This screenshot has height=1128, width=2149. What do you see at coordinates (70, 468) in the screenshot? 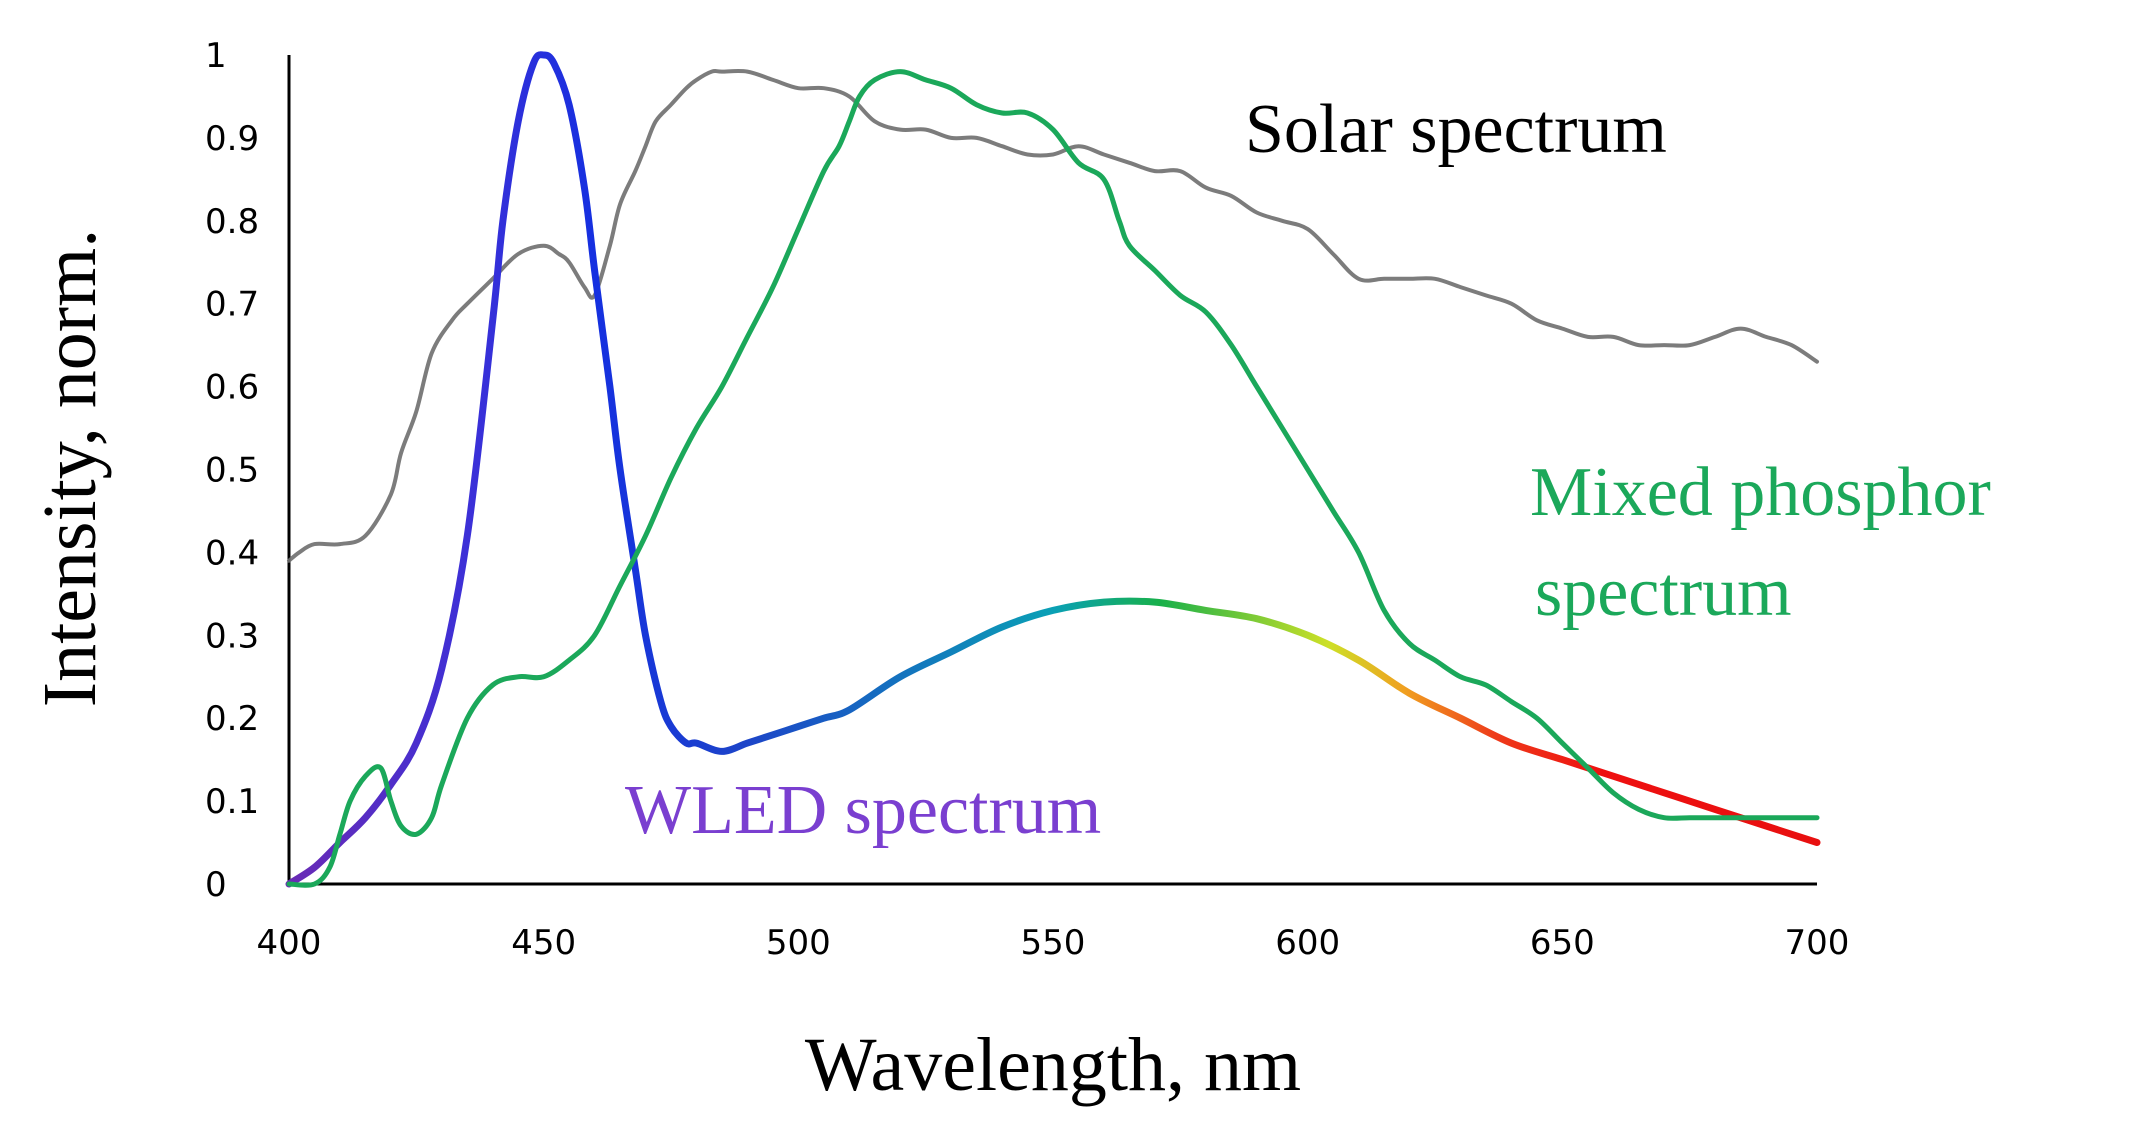
I see `y-axis-title: Intensity, norm.` at bounding box center [70, 468].